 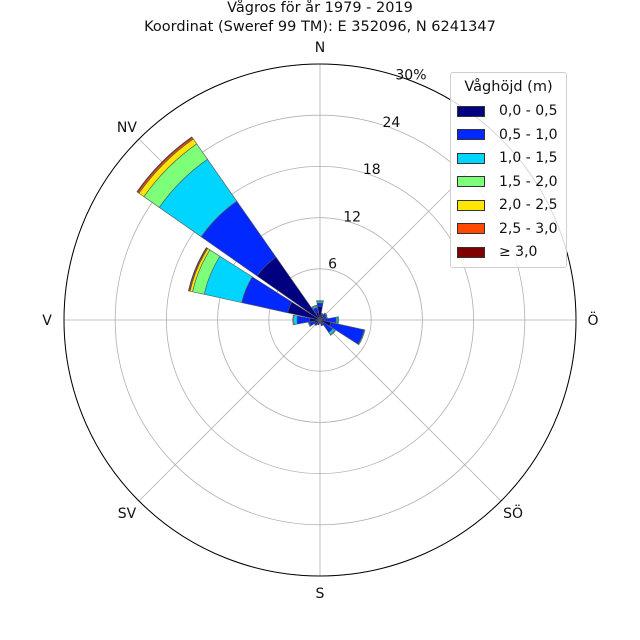 I want to click on legend-item: 0,5 - 1,0, so click(x=507, y=135).